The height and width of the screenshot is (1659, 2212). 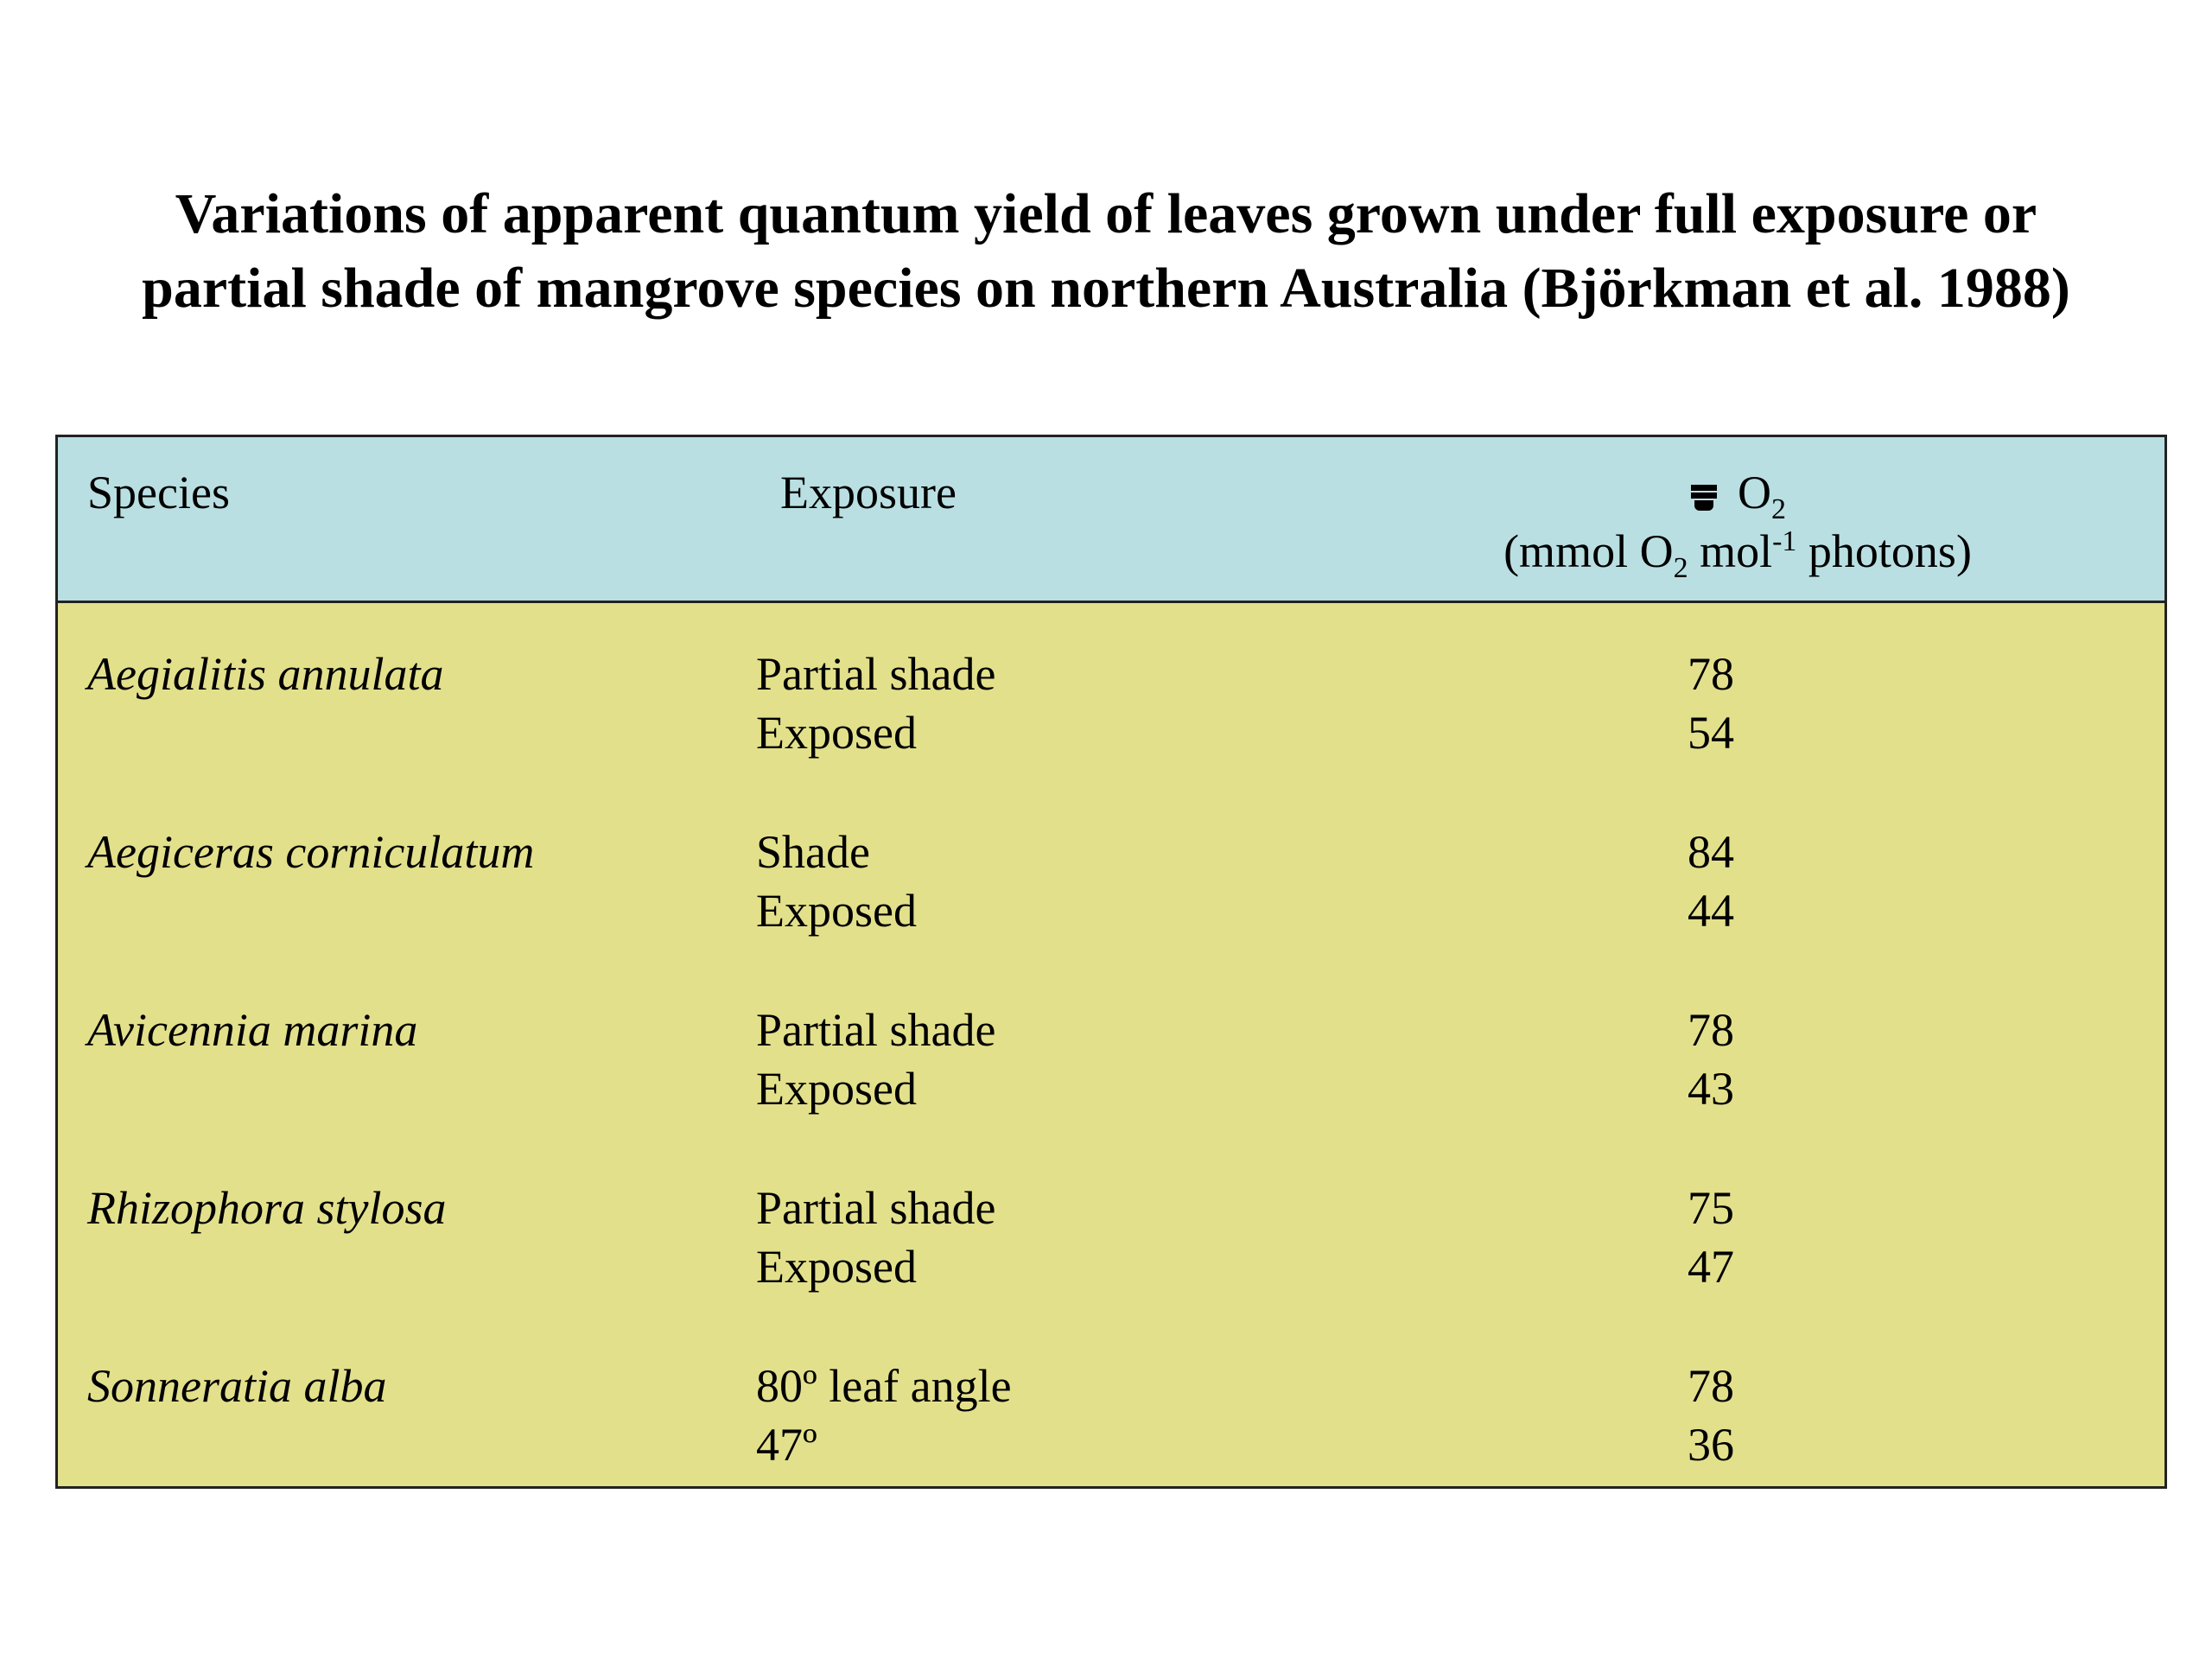 I want to click on yield-cell: 78 36, so click(x=1711, y=1415).